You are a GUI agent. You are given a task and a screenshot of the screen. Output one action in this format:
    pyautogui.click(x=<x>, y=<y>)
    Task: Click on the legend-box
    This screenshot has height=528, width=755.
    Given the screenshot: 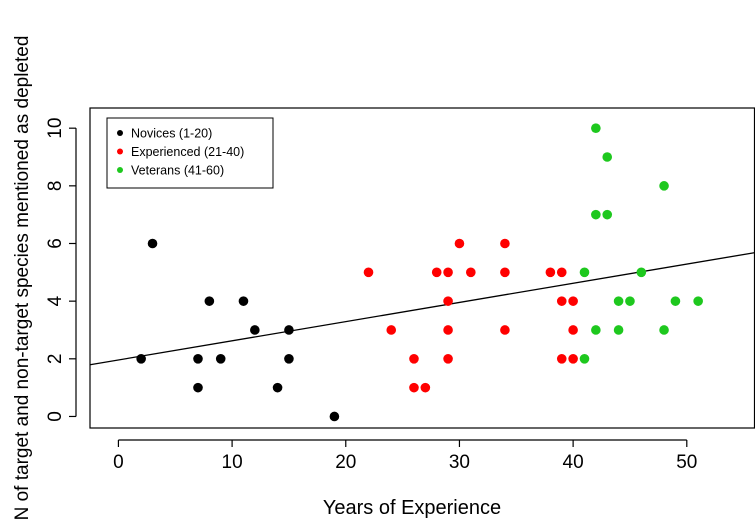 What is the action you would take?
    pyautogui.click(x=190, y=153)
    